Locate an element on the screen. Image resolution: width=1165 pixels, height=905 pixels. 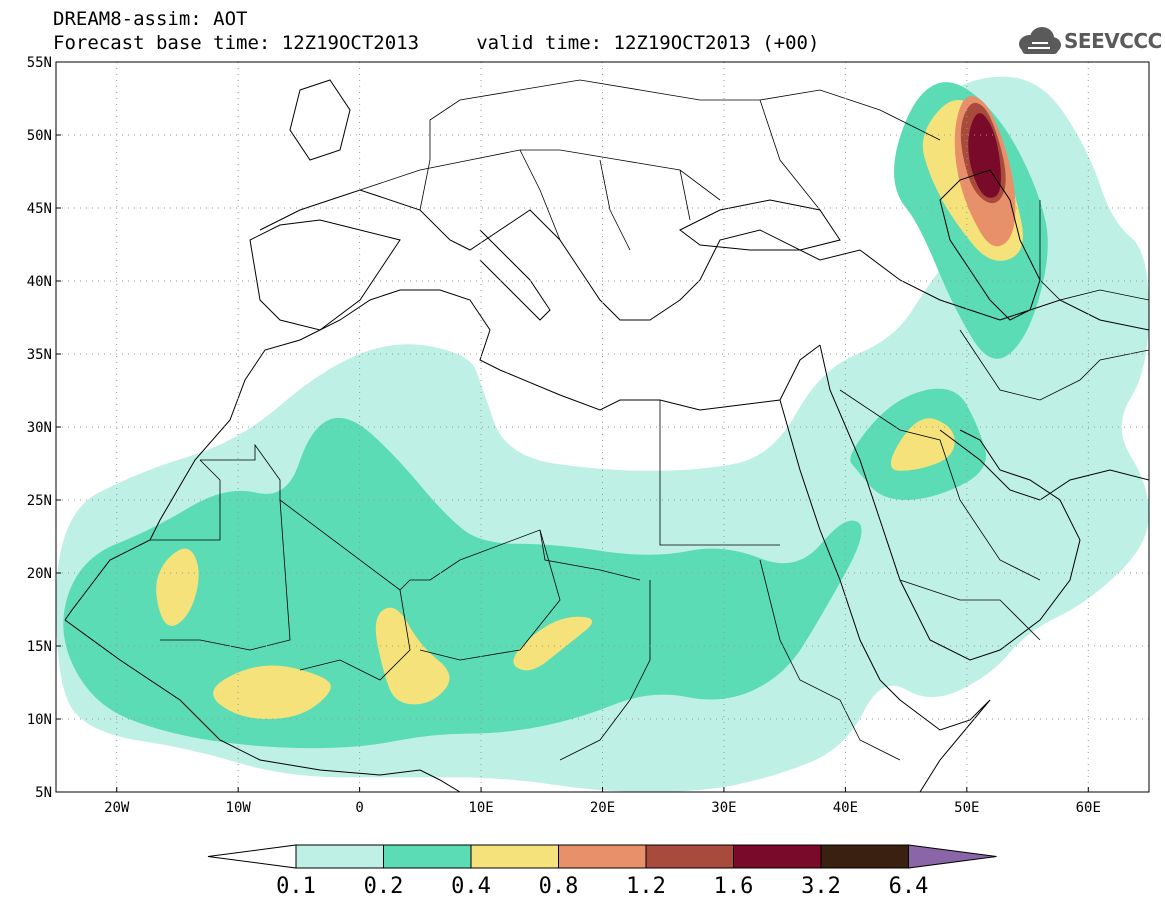
colorbar-level-label: 1.6 is located at coordinates (734, 886).